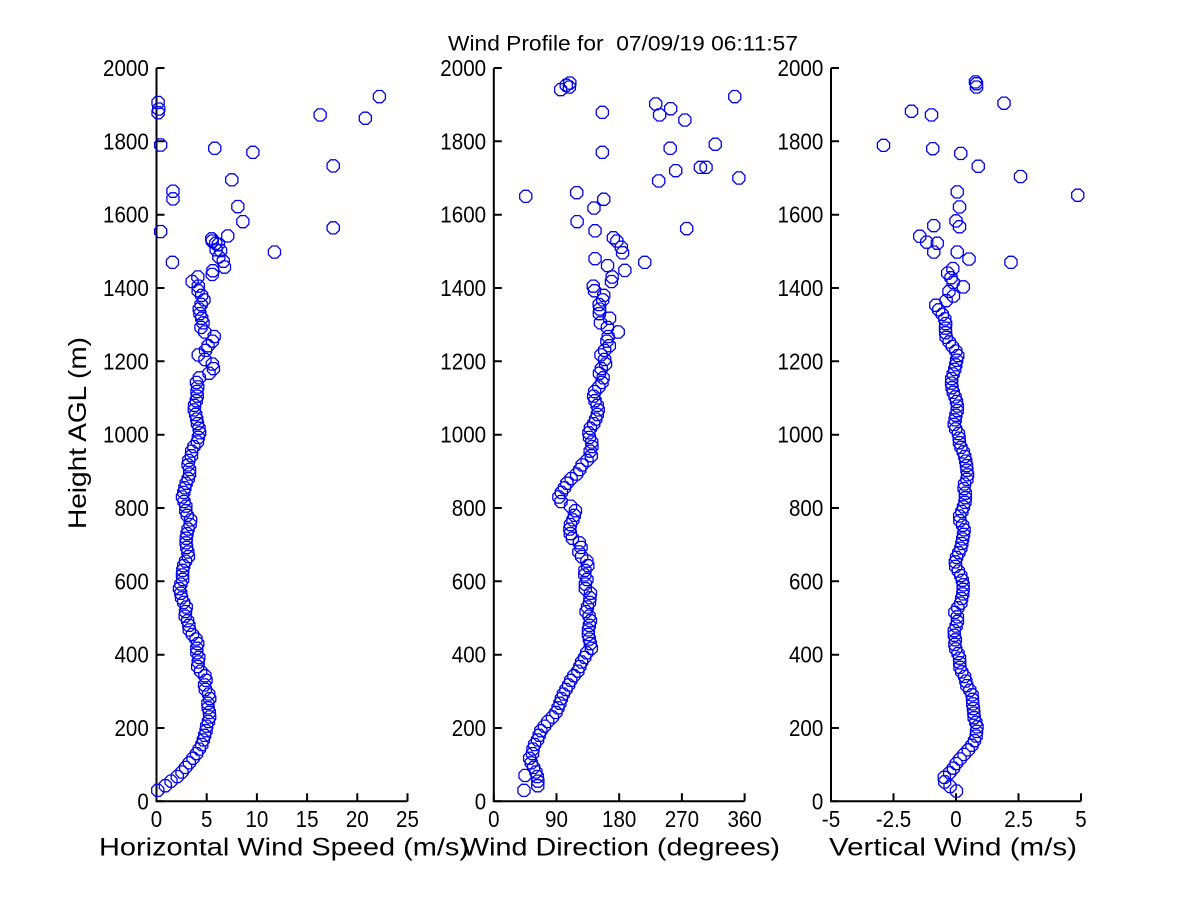  Describe the element at coordinates (682, 819) in the screenshot. I see `svg-text: 270` at that location.